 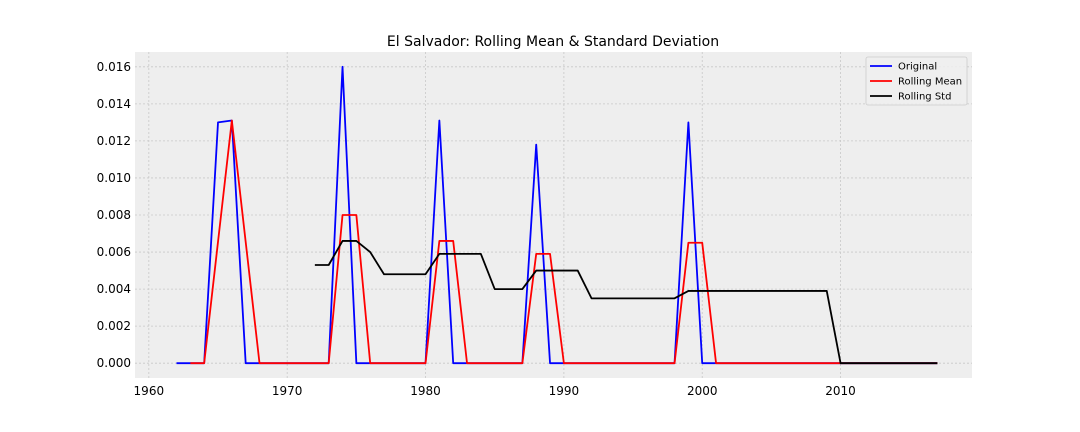 I want to click on y-tick-label: 0.014, so click(x=114, y=104).